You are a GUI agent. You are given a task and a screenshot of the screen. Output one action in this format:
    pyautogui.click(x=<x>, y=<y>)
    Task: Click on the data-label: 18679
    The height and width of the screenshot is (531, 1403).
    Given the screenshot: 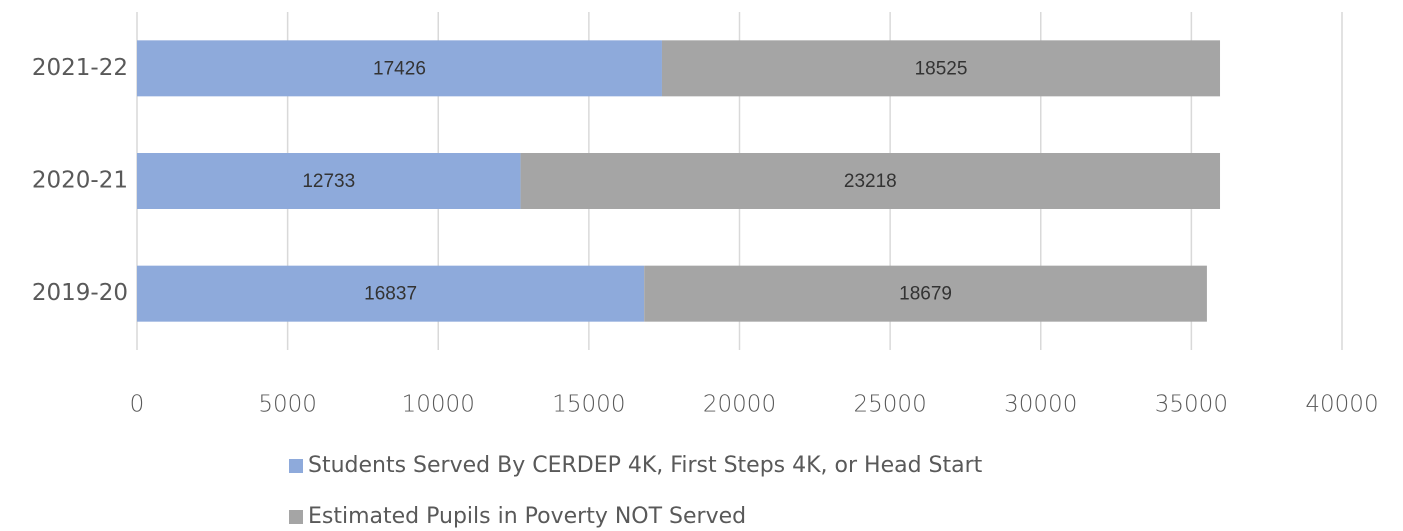 What is the action you would take?
    pyautogui.click(x=925, y=294)
    